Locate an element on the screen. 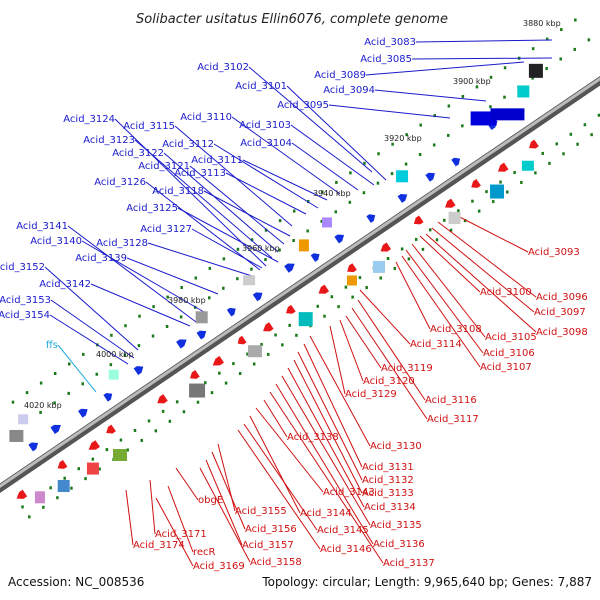 This screenshot has height=600, width=600. gene-label-minus: Acid_3134 is located at coordinates (390, 507).